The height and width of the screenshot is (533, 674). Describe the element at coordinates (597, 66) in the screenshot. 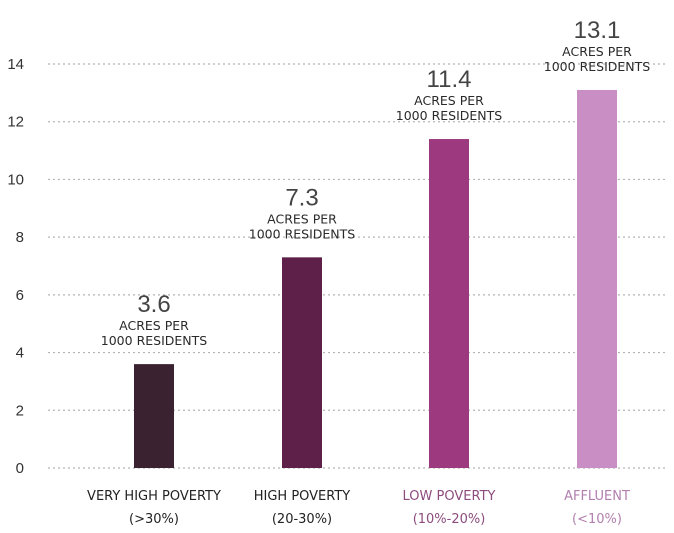

I see `unit-label-line2-3: 1000 RESIDENTS` at that location.